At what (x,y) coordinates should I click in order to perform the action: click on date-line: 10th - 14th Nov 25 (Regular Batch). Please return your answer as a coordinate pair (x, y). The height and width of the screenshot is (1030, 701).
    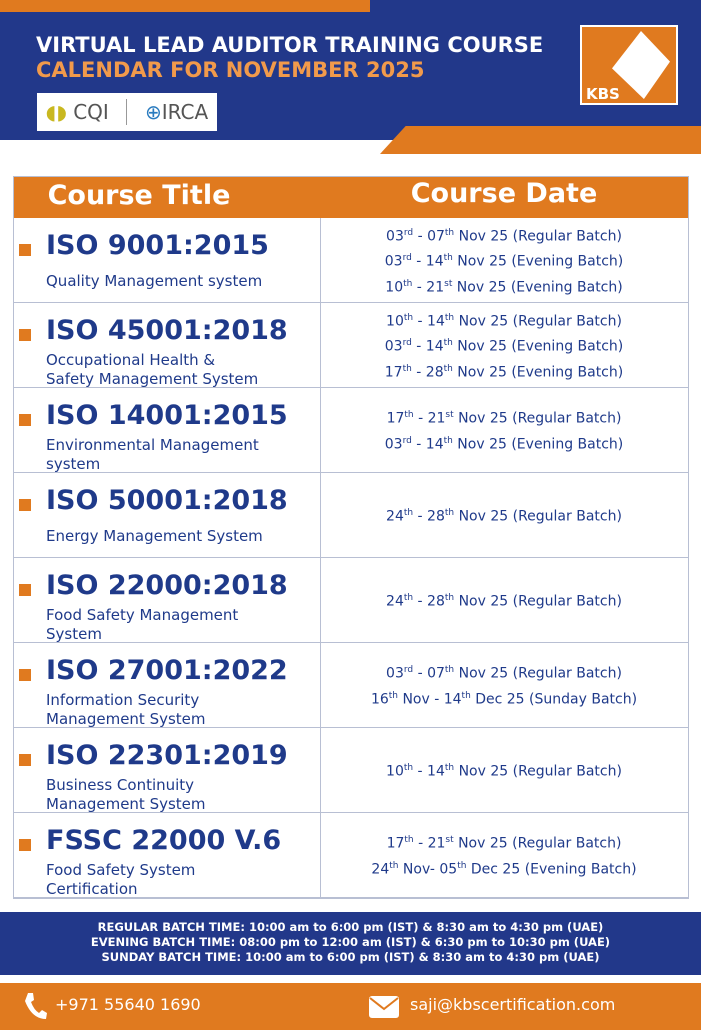
    Looking at the image, I should click on (504, 770).